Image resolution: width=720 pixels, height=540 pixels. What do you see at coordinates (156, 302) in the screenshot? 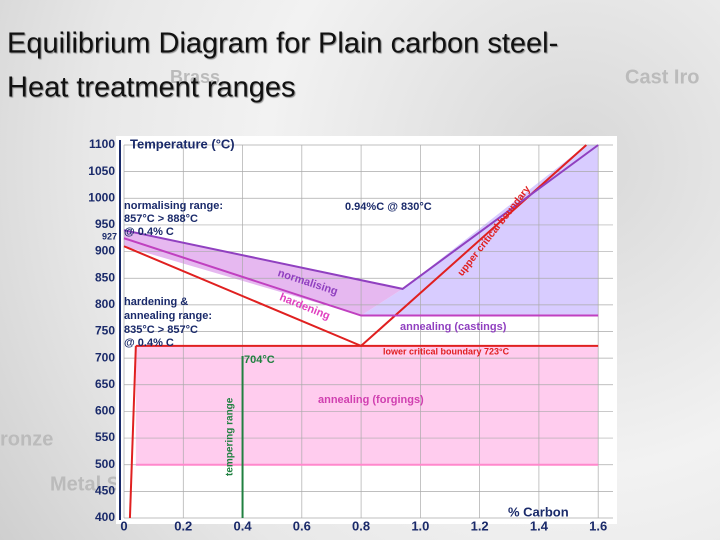
I see `annotation: hardening &` at bounding box center [156, 302].